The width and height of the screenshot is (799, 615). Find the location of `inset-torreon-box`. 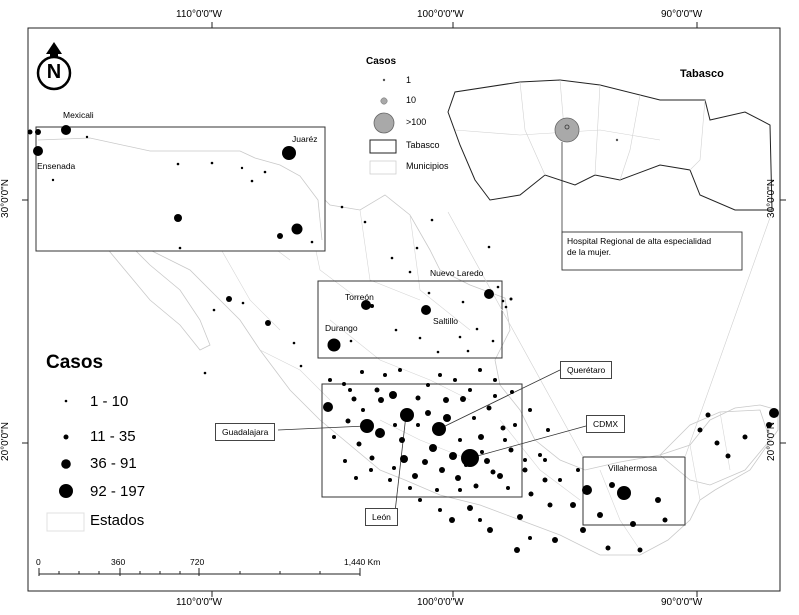

inset-torreon-box is located at coordinates (410, 319).